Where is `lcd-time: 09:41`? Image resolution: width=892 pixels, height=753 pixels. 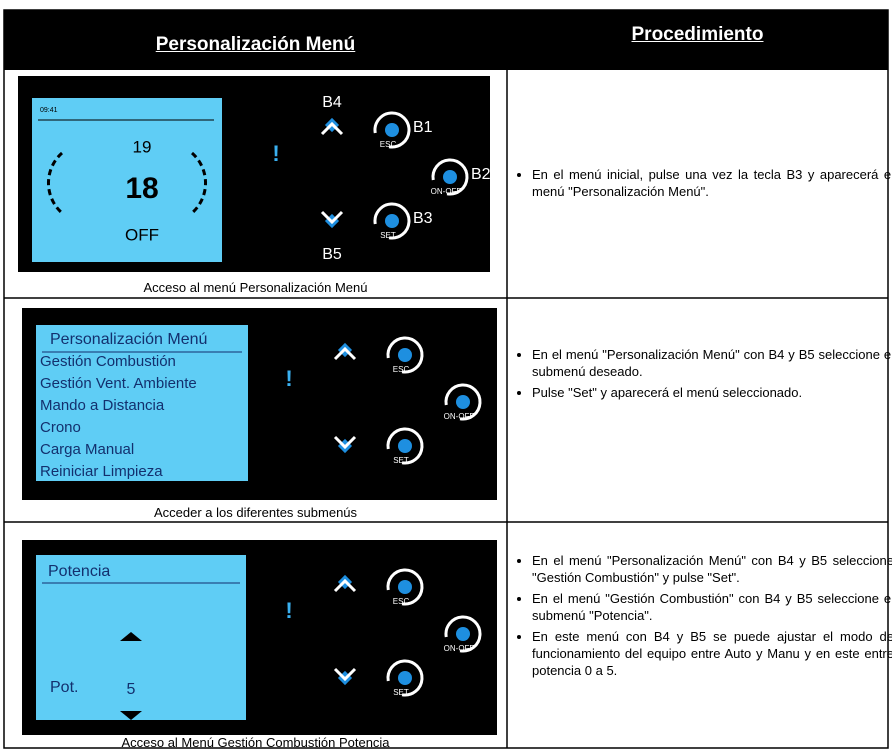 lcd-time: 09:41 is located at coordinates (49, 110).